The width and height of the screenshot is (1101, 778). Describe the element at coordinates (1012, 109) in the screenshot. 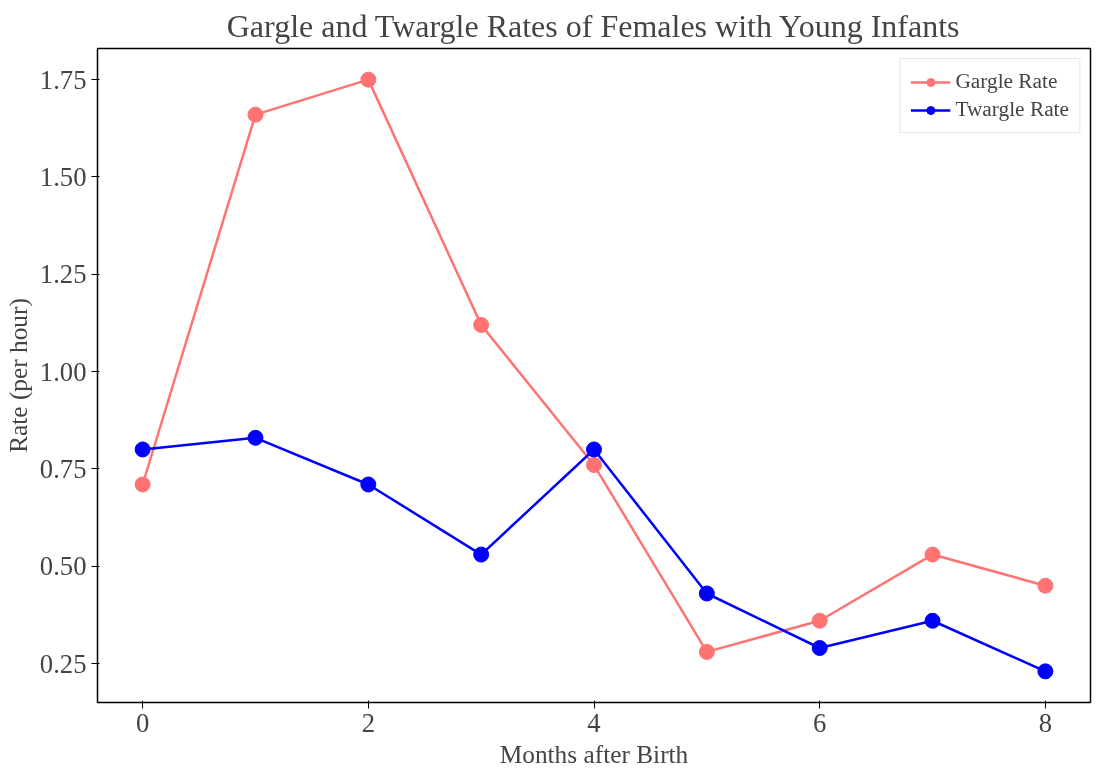

I see `legend-label: Twargle Rate` at that location.